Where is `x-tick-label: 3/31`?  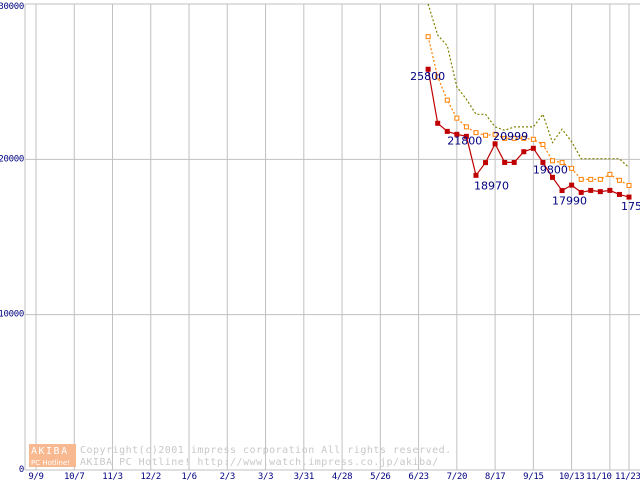
x-tick-label: 3/31 is located at coordinates (304, 476).